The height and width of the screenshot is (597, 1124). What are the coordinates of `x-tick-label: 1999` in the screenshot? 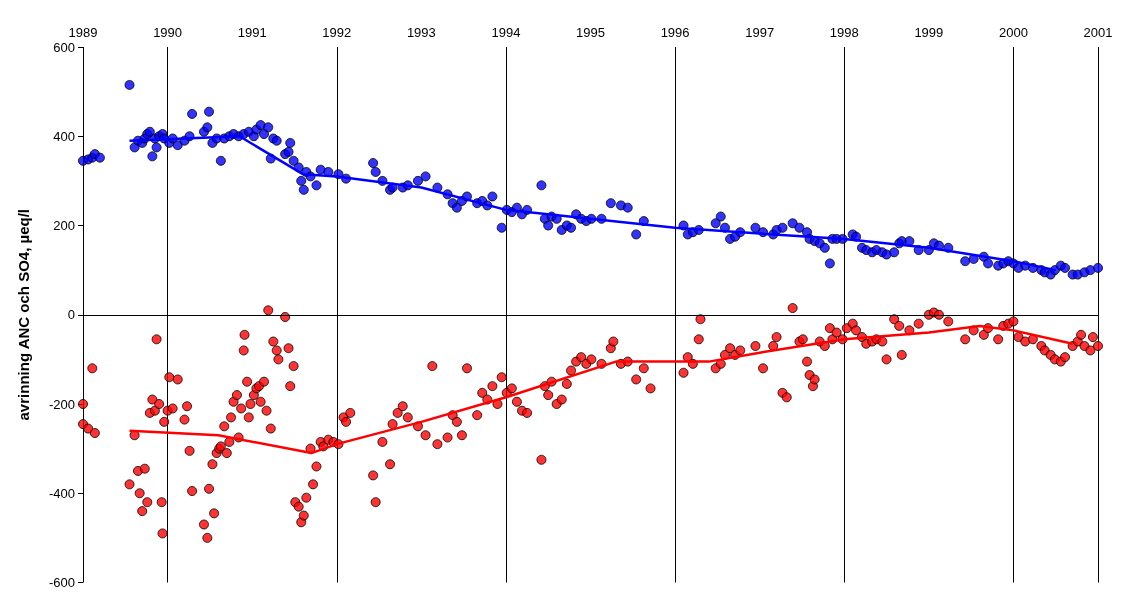 It's located at (929, 32).